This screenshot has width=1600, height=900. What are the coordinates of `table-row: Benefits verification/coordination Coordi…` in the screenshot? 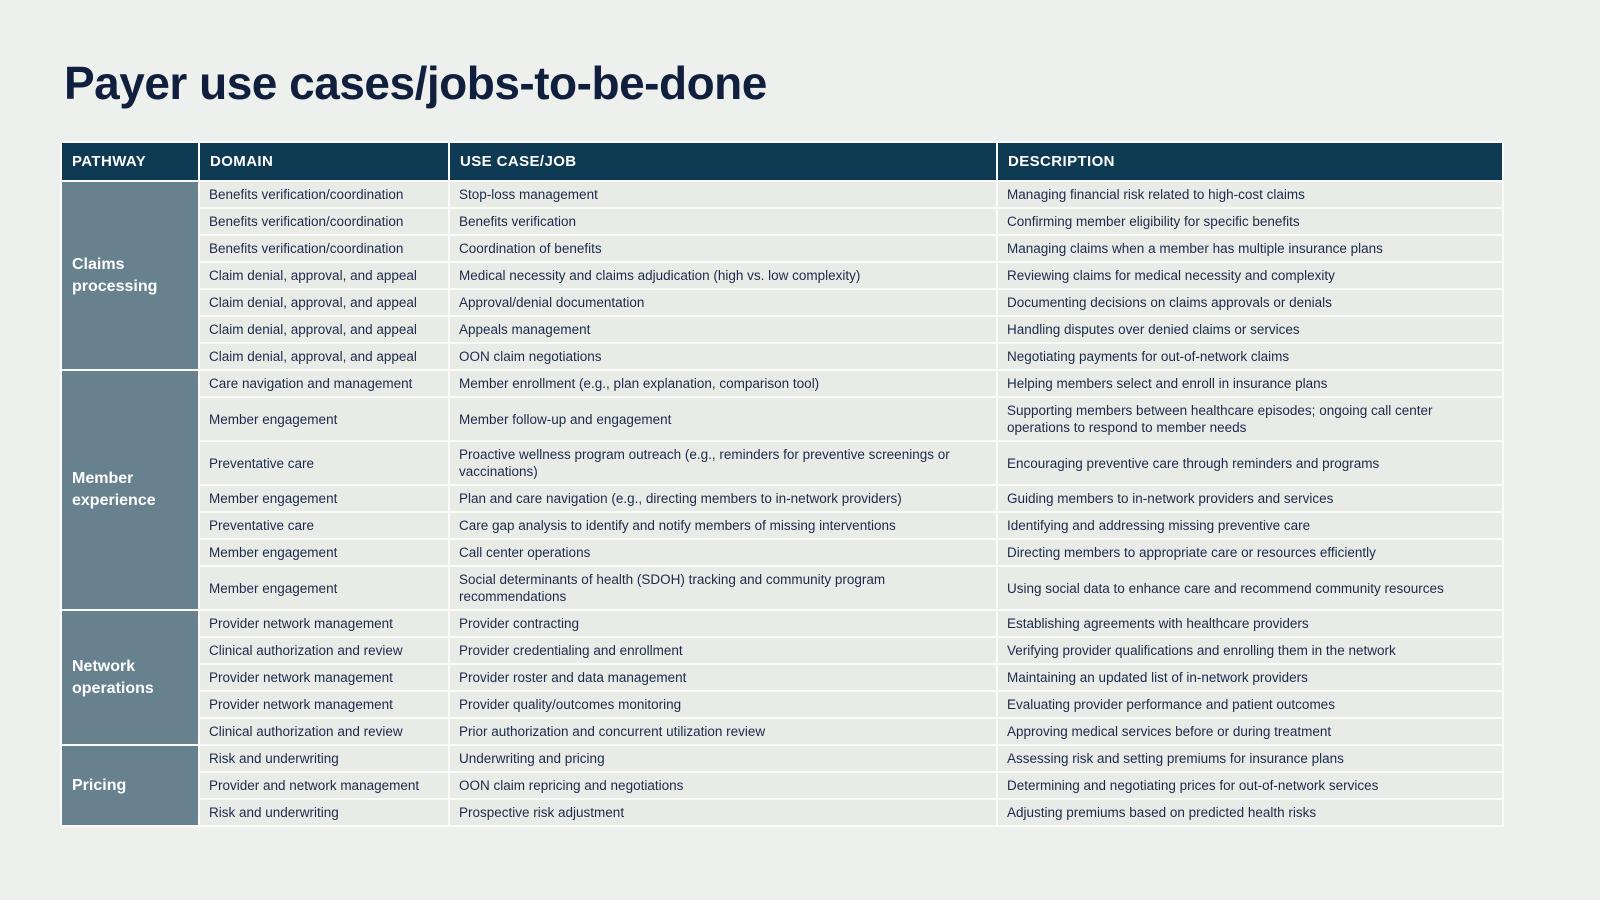 It's located at (782, 248).